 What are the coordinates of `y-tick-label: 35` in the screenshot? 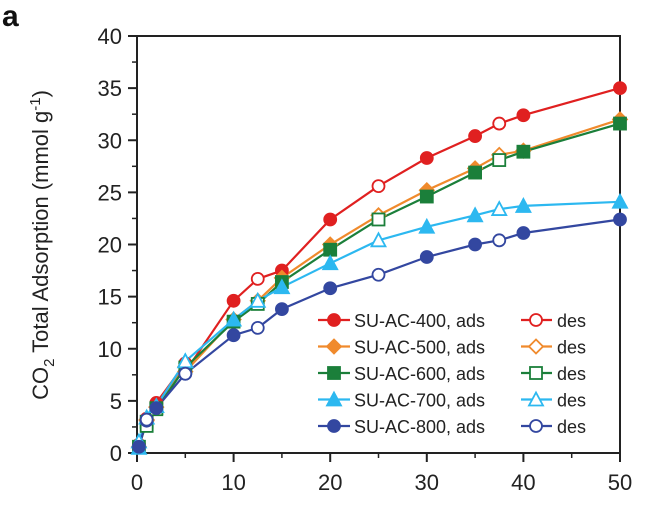 It's located at (110, 88).